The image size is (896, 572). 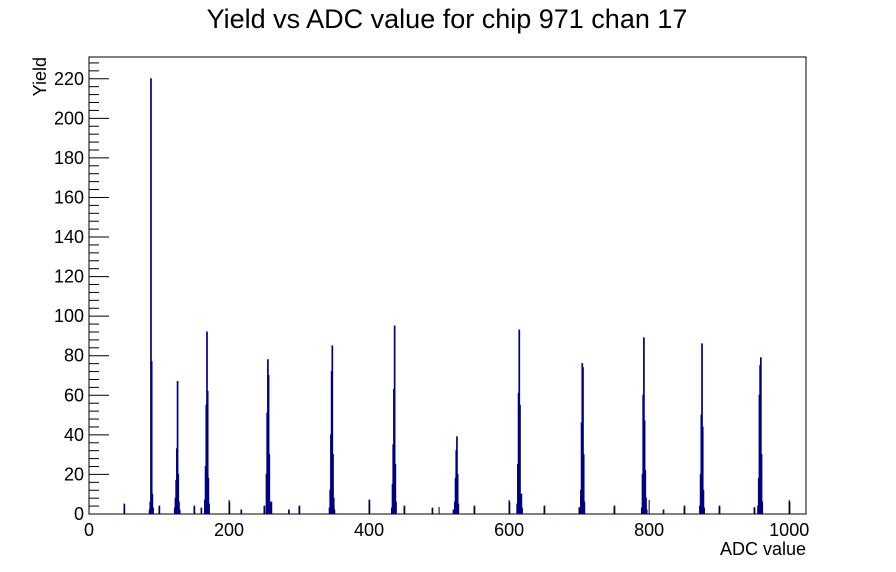 What do you see at coordinates (509, 530) in the screenshot?
I see `x-tick-label: 600` at bounding box center [509, 530].